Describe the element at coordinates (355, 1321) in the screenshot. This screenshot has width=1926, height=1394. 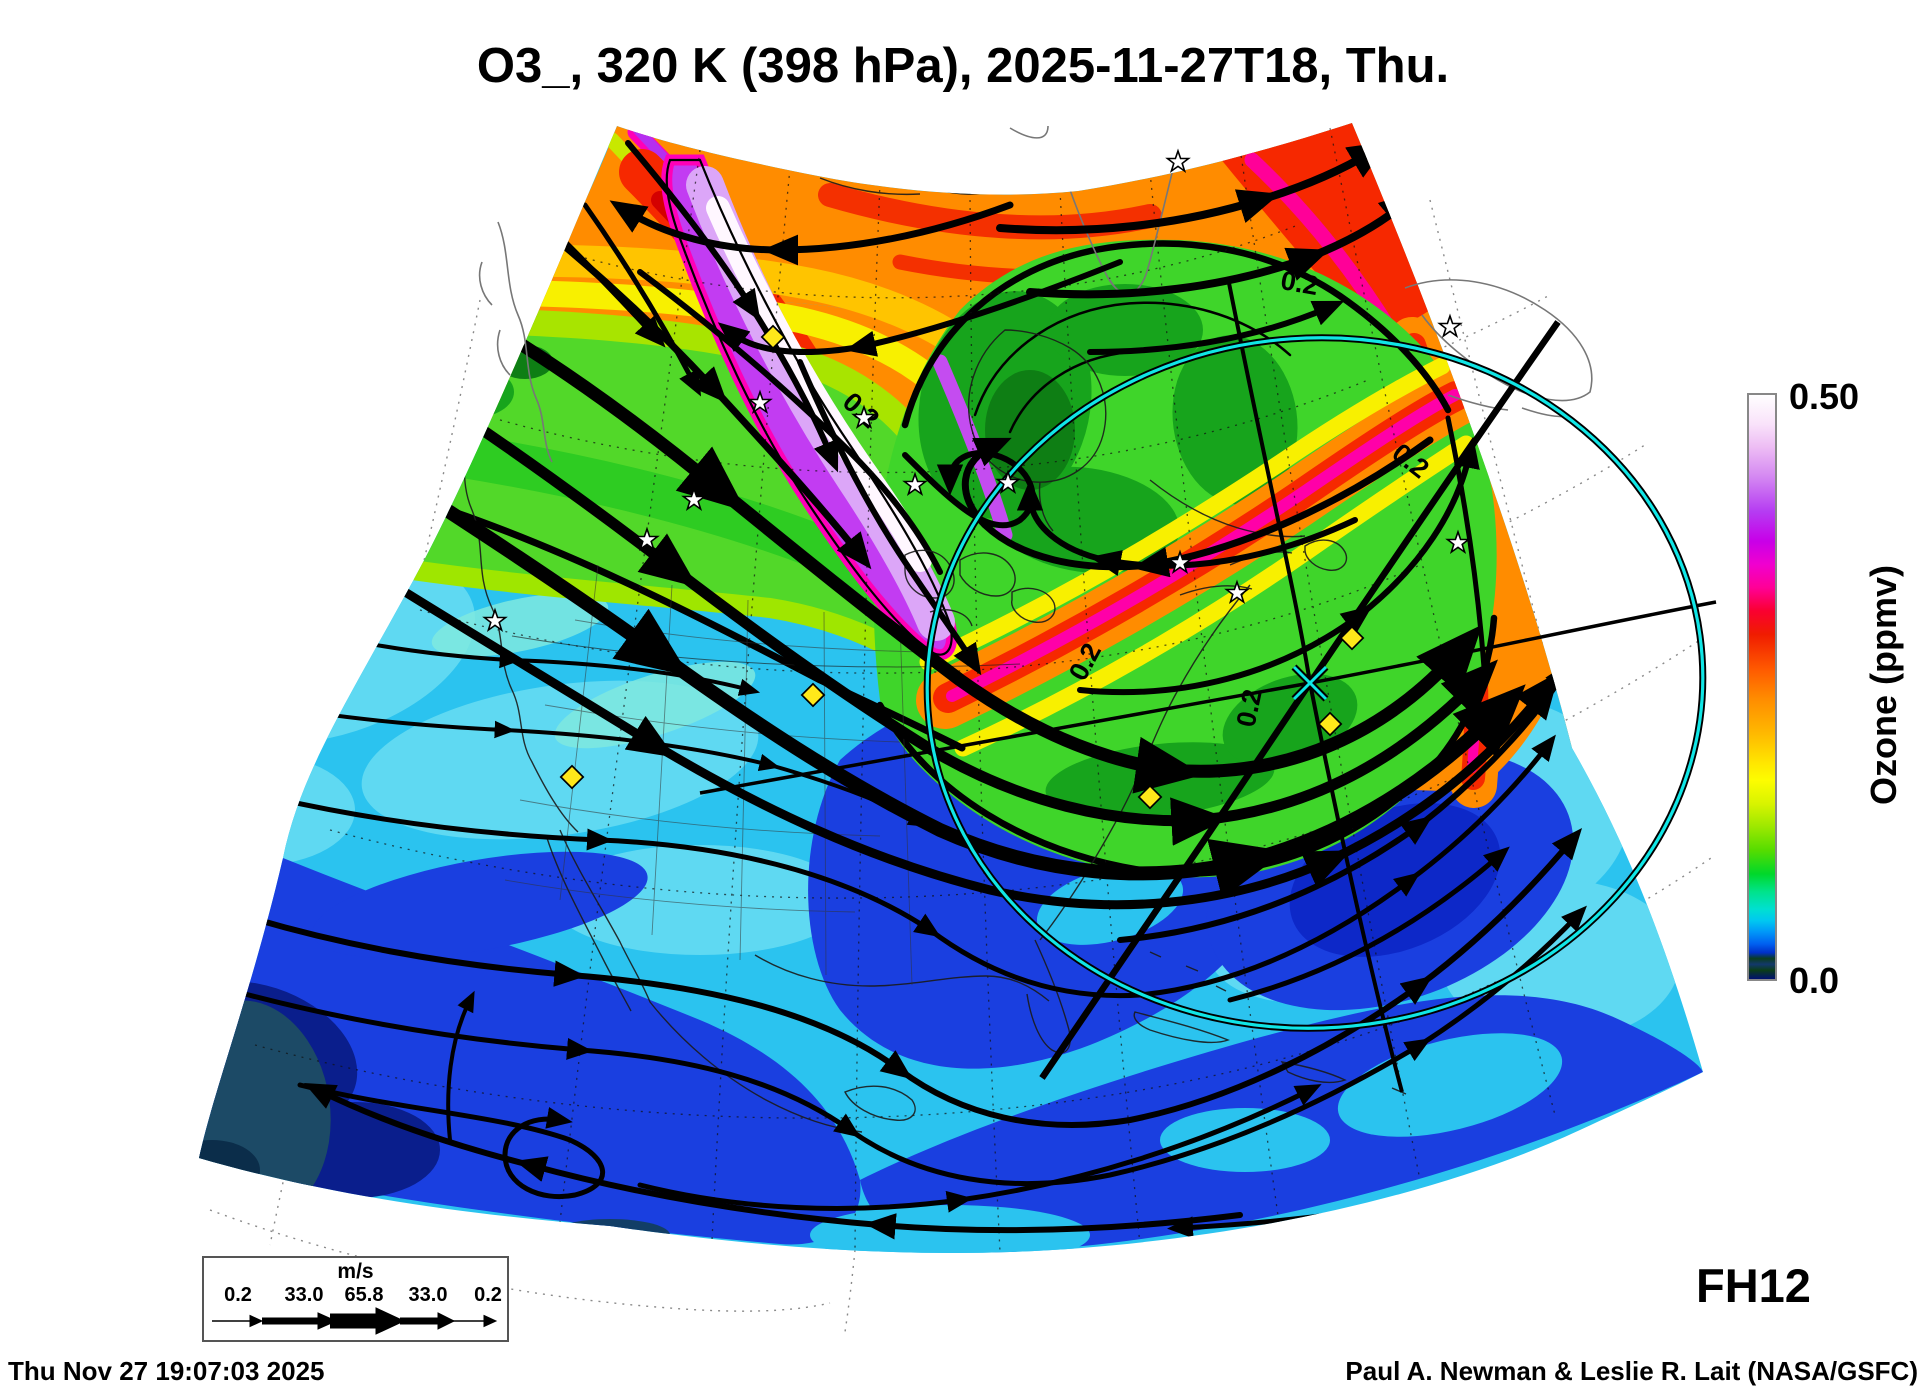
I see `wind-legend-arrow-scale` at that location.